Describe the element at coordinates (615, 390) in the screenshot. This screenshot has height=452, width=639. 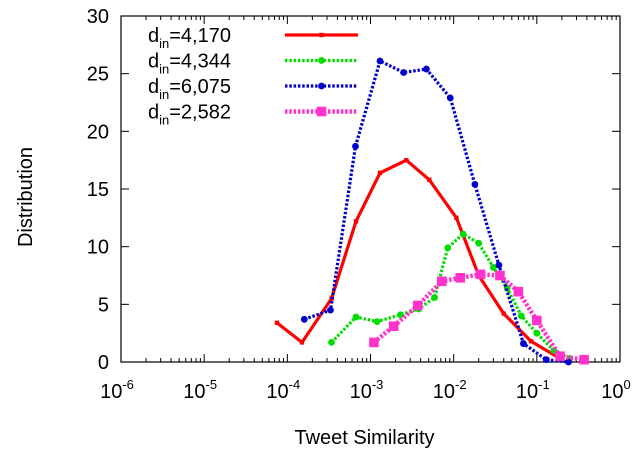
I see `x-tick-label: 10⁰` at that location.